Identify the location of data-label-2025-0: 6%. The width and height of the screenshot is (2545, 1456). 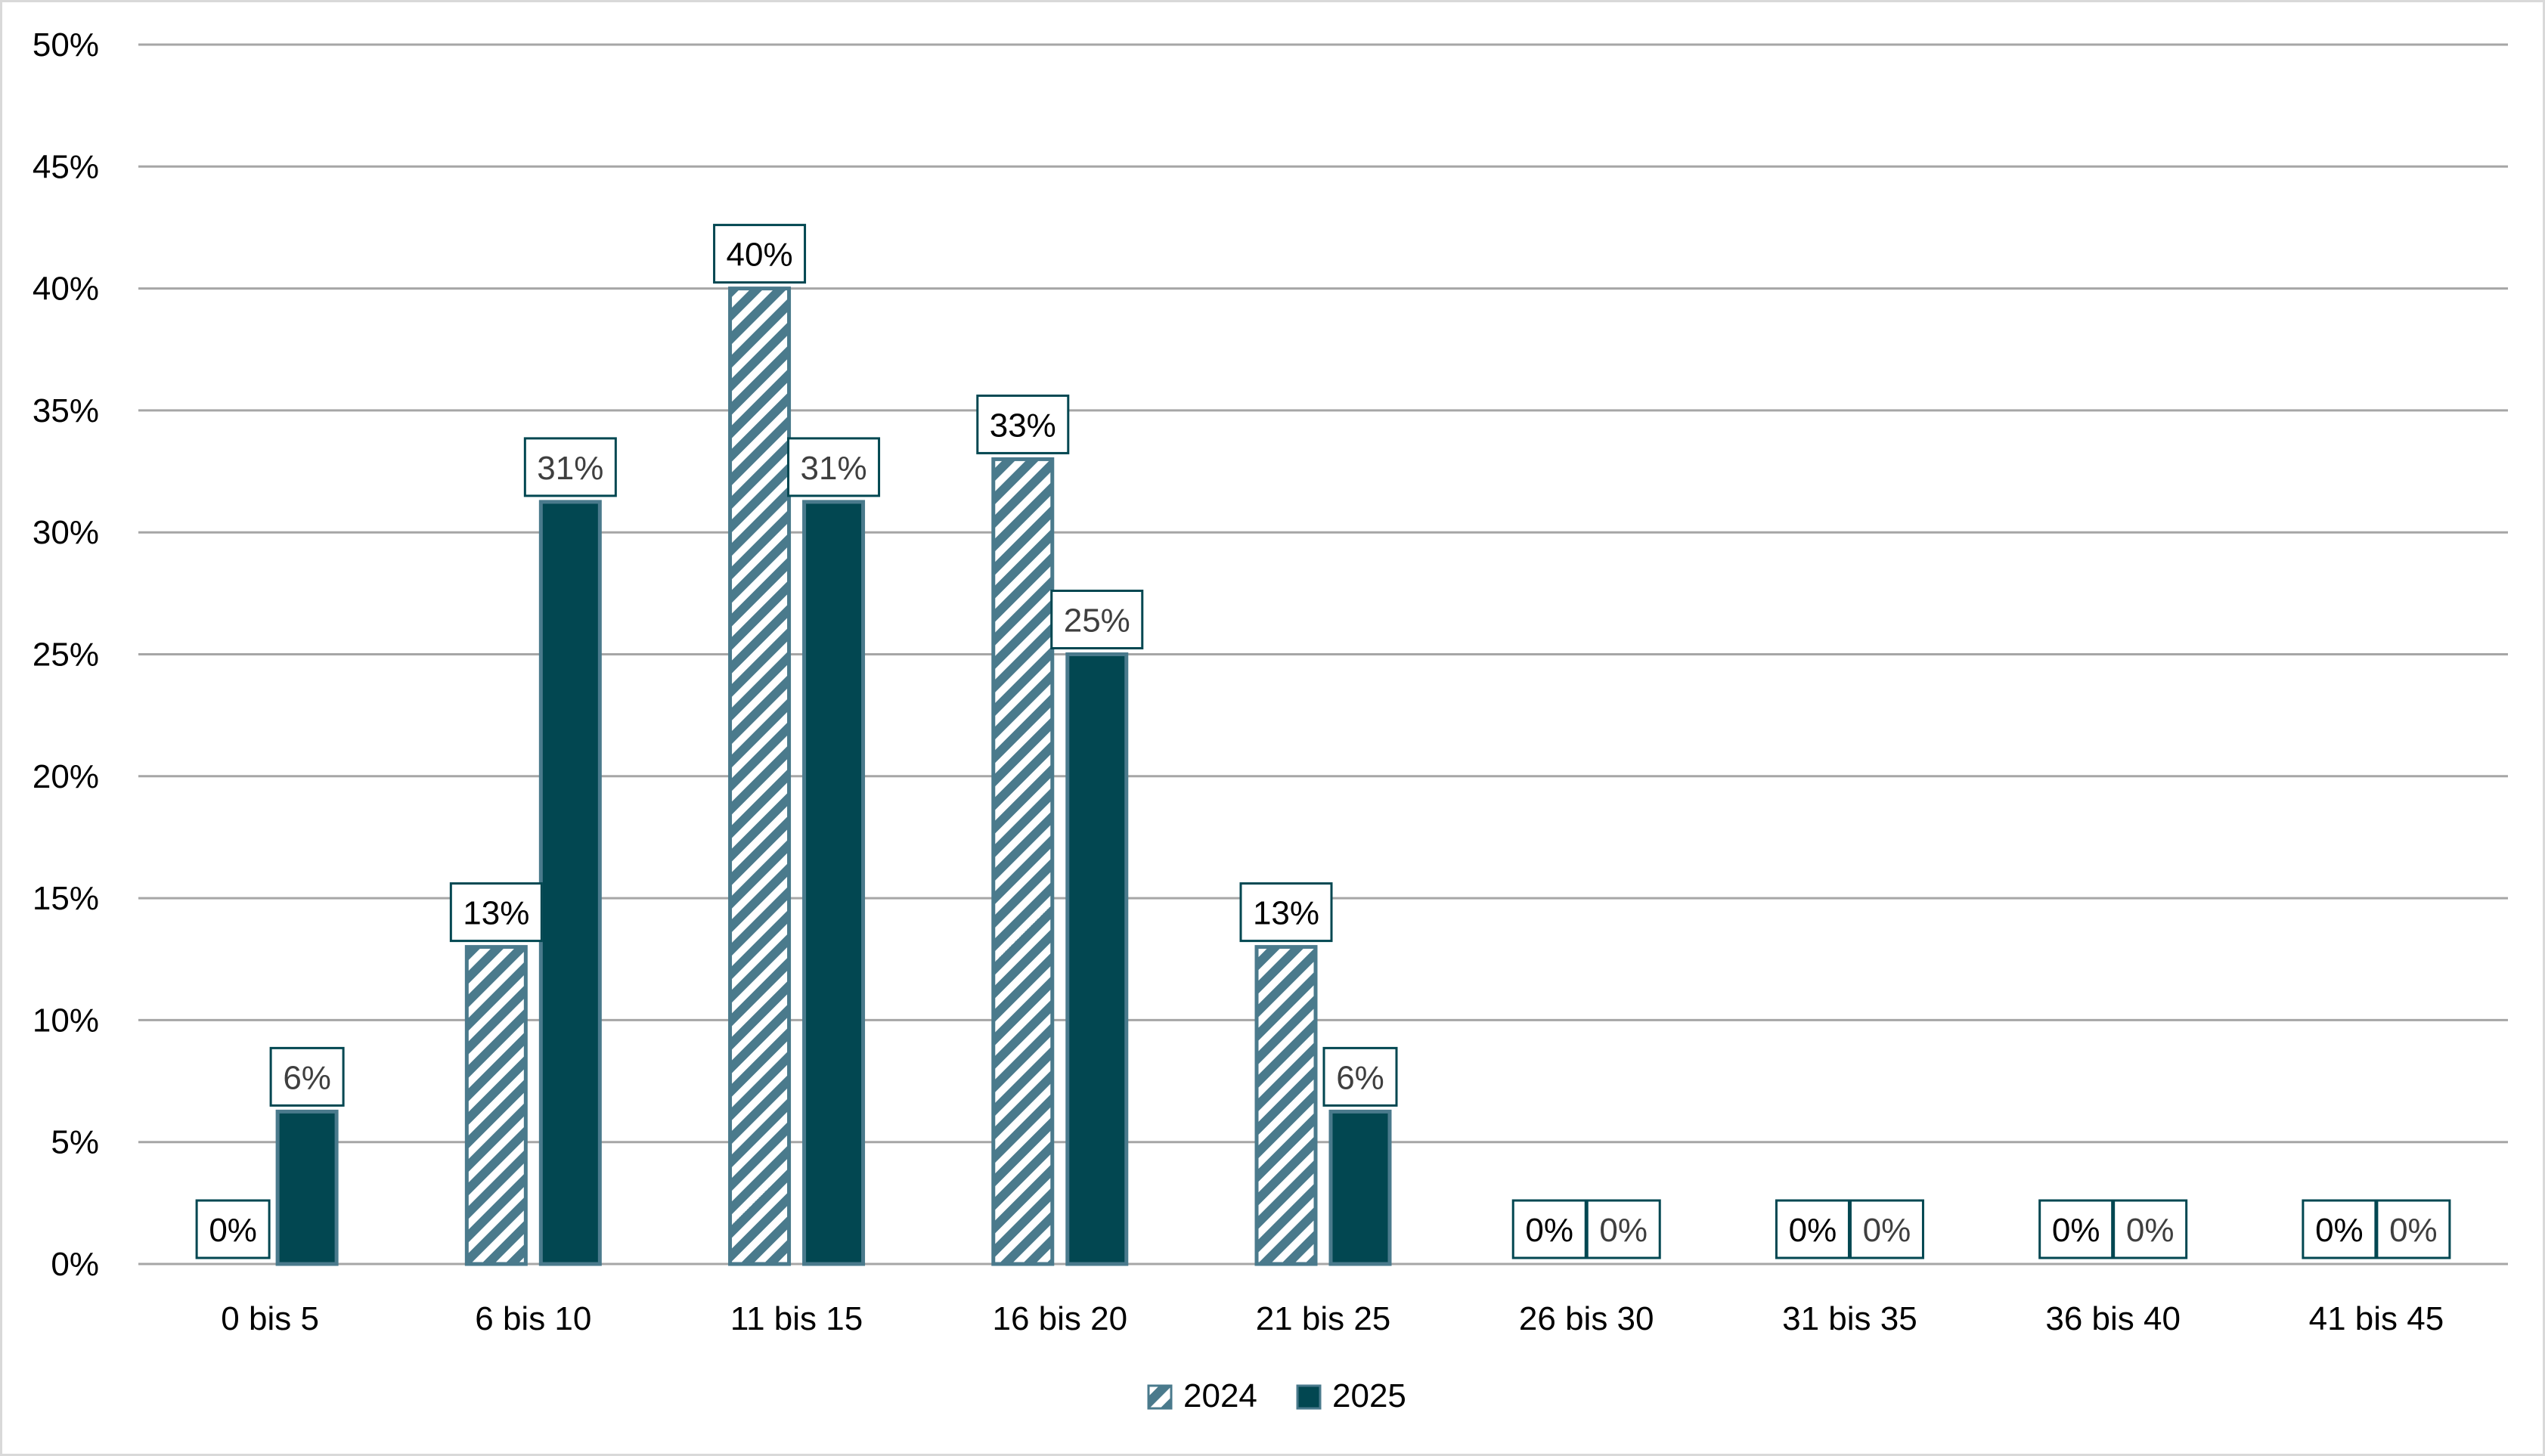
(307, 1076).